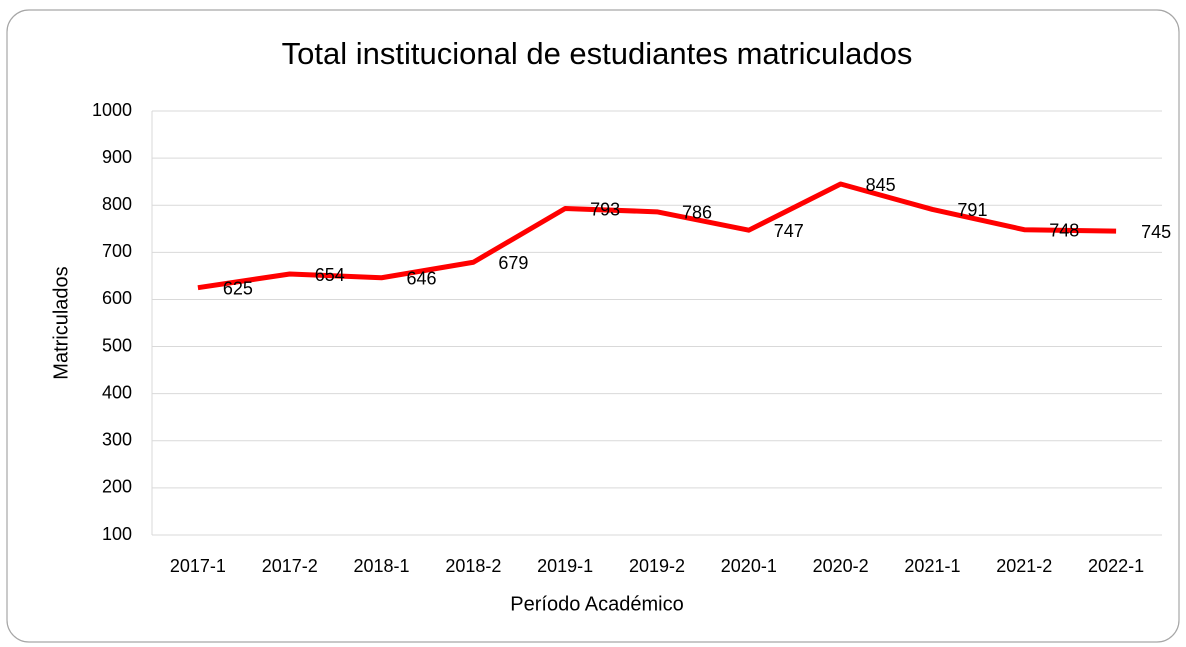 The height and width of the screenshot is (647, 1186). What do you see at coordinates (881, 185) in the screenshot?
I see `data-label: 845` at bounding box center [881, 185].